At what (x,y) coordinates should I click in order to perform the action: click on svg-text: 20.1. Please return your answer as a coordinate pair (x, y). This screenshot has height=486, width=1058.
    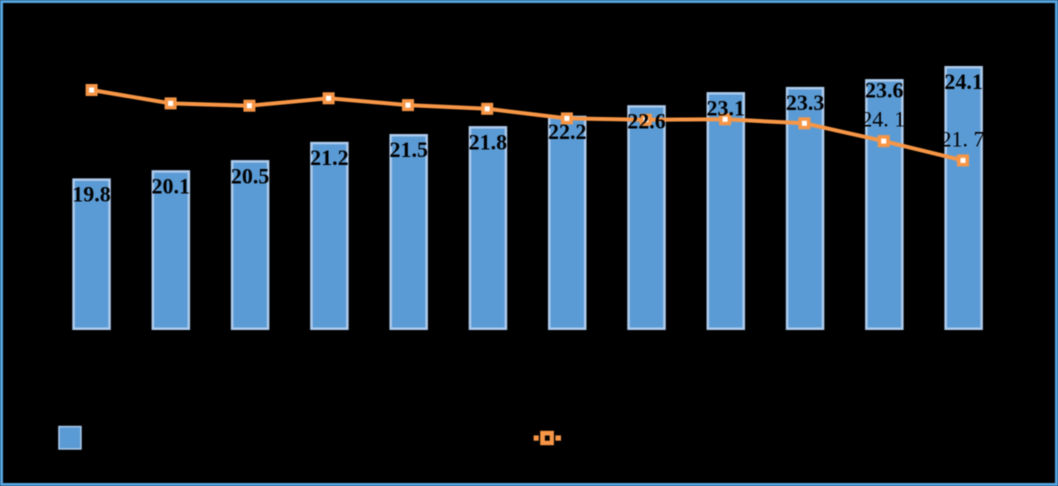
    Looking at the image, I should click on (171, 185).